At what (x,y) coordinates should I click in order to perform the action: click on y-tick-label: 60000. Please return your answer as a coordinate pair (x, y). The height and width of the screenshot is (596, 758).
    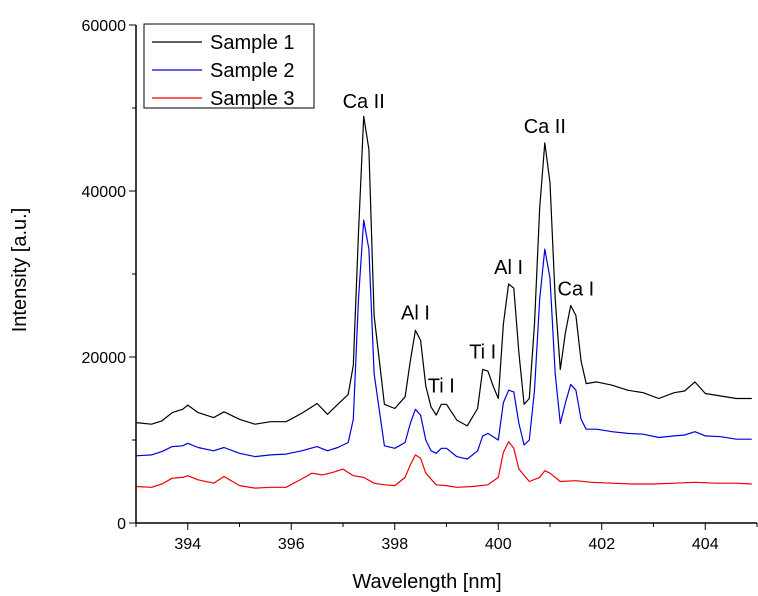
    Looking at the image, I should click on (104, 26).